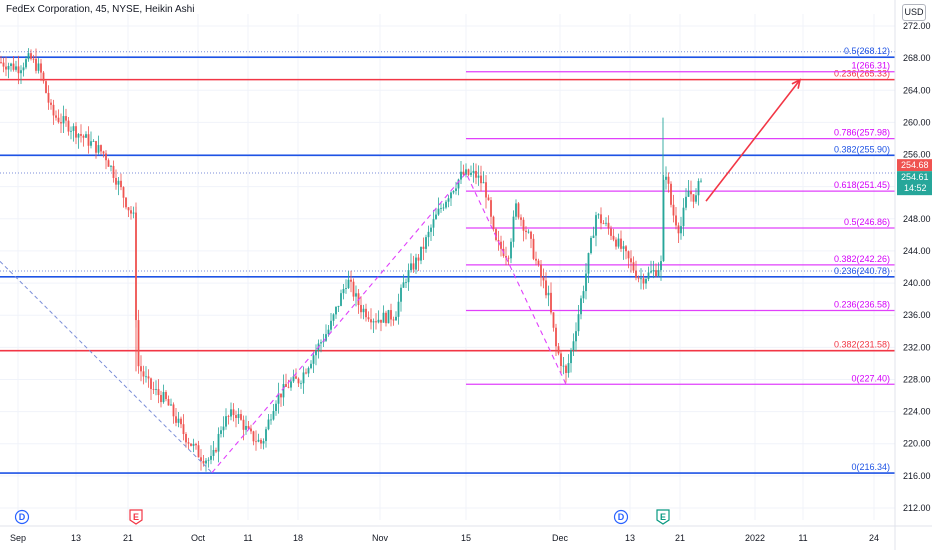 The height and width of the screenshot is (555, 932). I want to click on projection-arrow, so click(753, 140).